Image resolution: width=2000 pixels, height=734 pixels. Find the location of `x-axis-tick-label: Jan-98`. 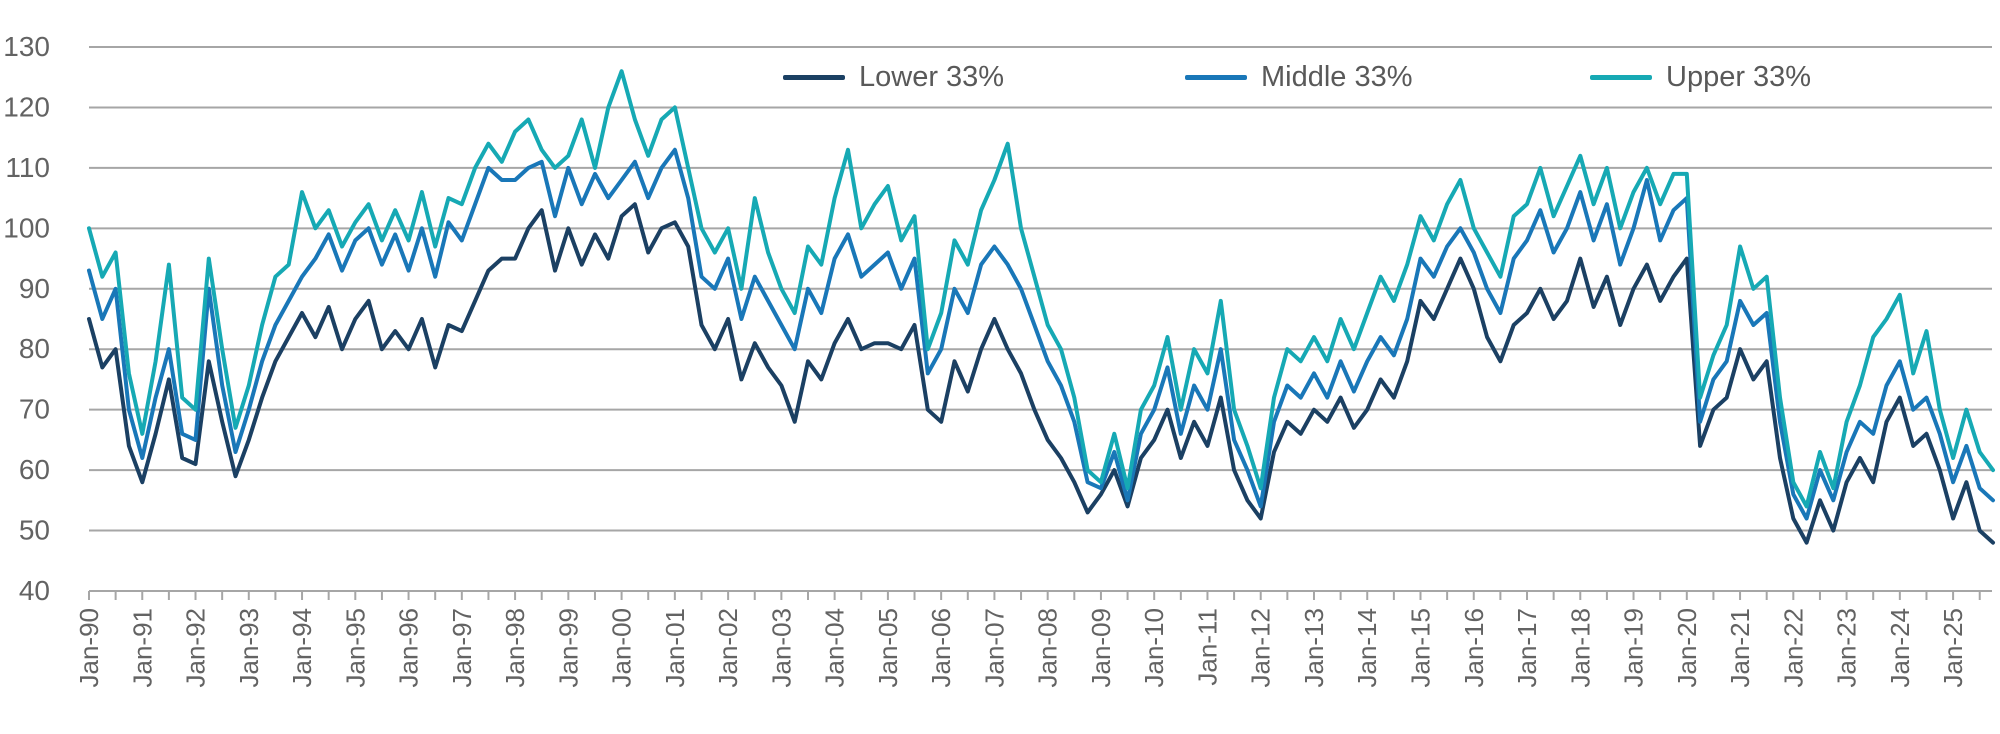

x-axis-tick-label: Jan-98 is located at coordinates (515, 648).